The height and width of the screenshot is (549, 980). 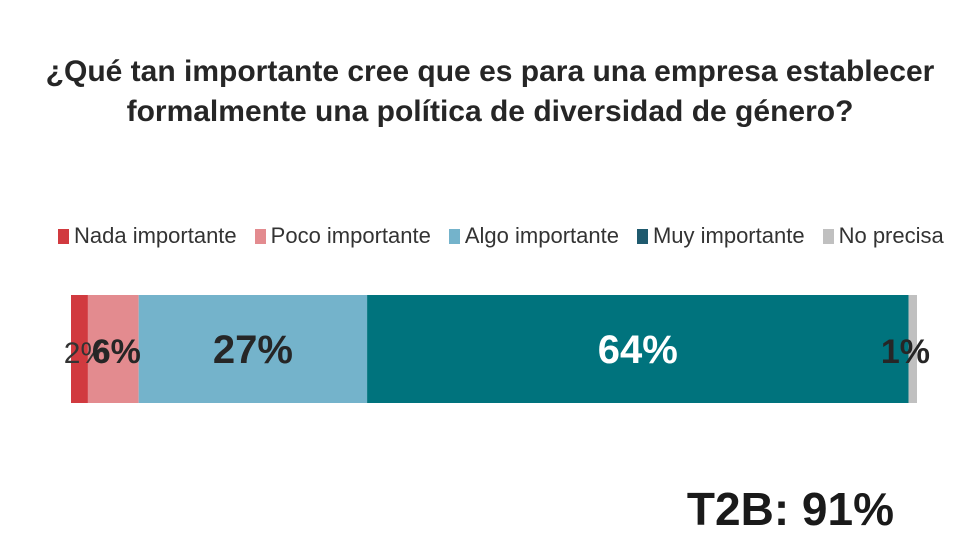 I want to click on bar-segment-no-precisa, so click(x=912, y=349).